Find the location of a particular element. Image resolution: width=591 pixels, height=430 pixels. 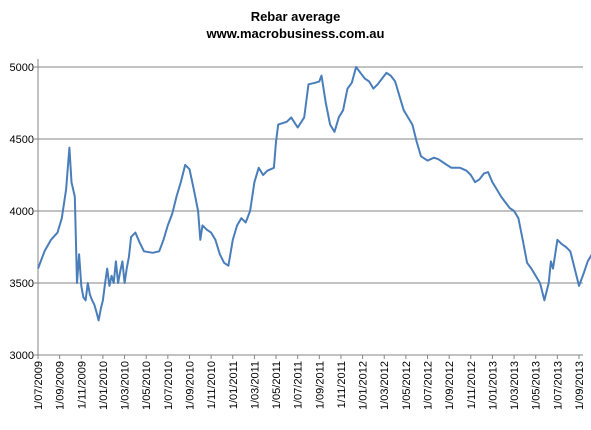

y-tick-label: 4500 is located at coordinates (22, 140).